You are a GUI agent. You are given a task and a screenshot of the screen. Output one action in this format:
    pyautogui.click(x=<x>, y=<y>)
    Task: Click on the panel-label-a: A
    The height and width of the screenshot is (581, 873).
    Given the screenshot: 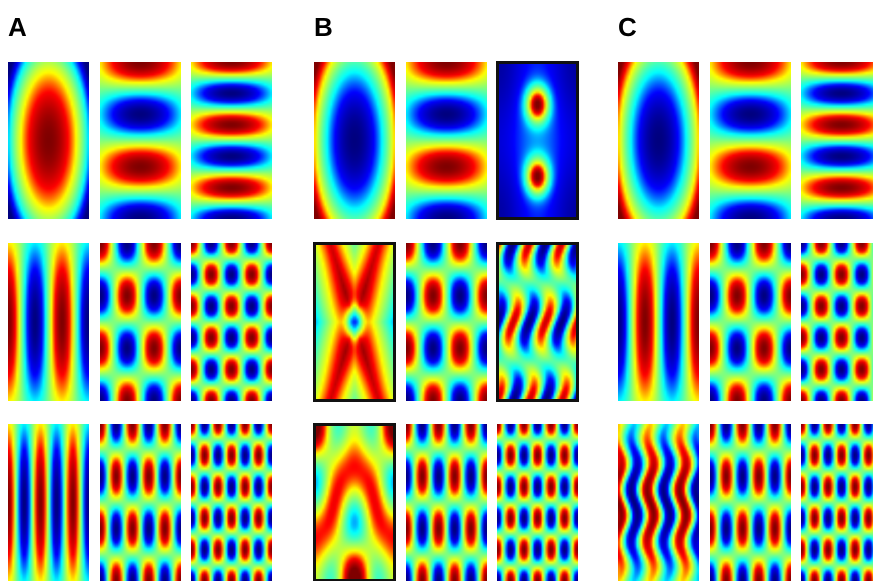 What is the action you would take?
    pyautogui.click(x=17, y=27)
    